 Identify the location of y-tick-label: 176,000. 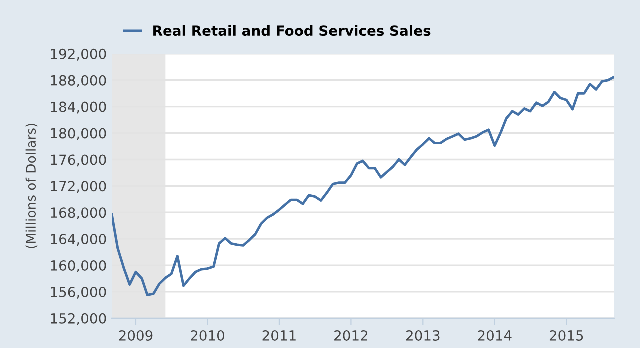
(78, 160).